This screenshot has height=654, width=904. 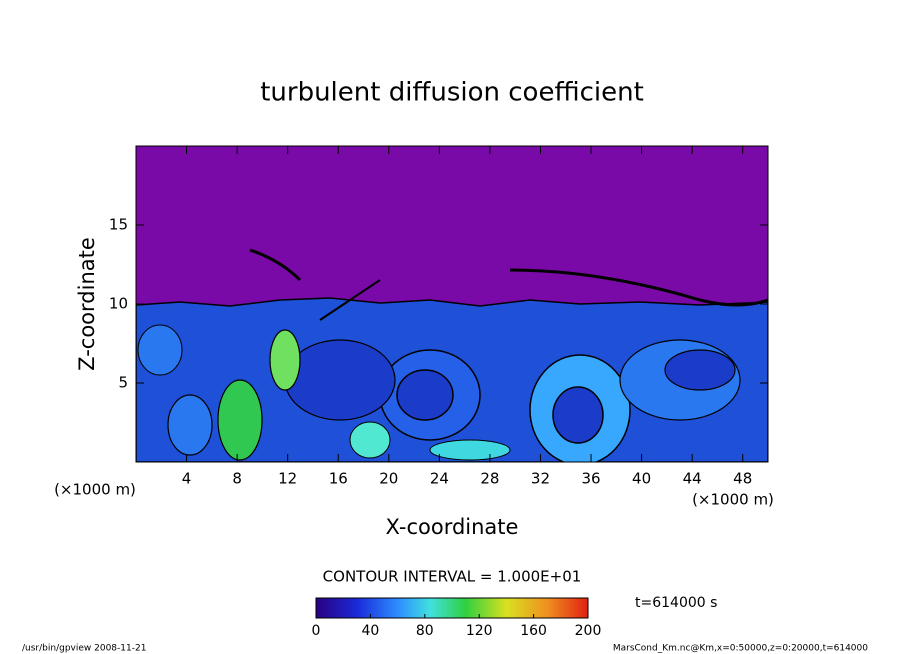 What do you see at coordinates (338, 479) in the screenshot?
I see `x-tick-label: 16` at bounding box center [338, 479].